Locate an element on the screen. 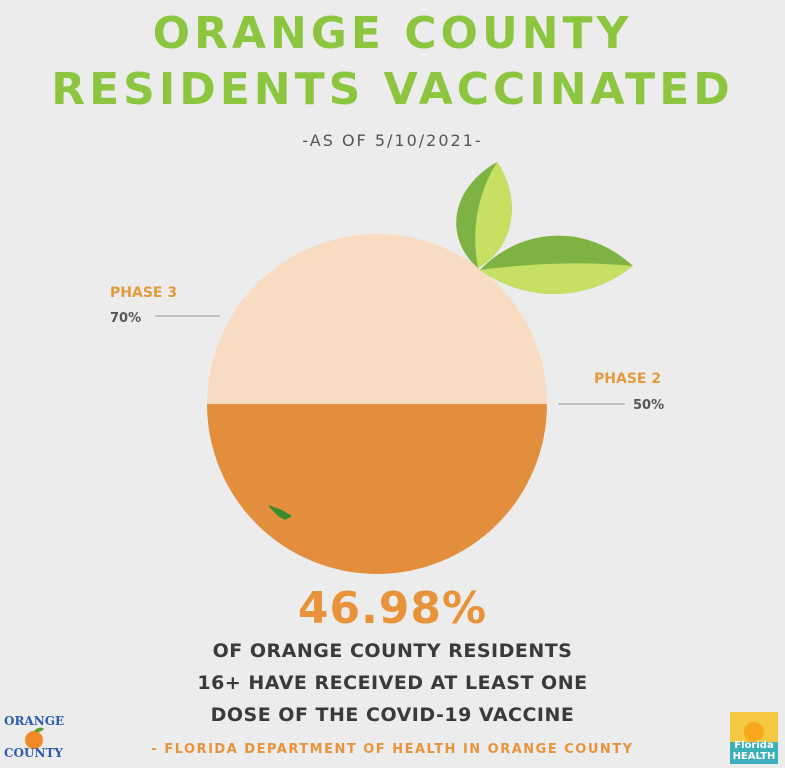 The width and height of the screenshot is (785, 768). title-line-1: ORANGE COUNTY is located at coordinates (392, 33).